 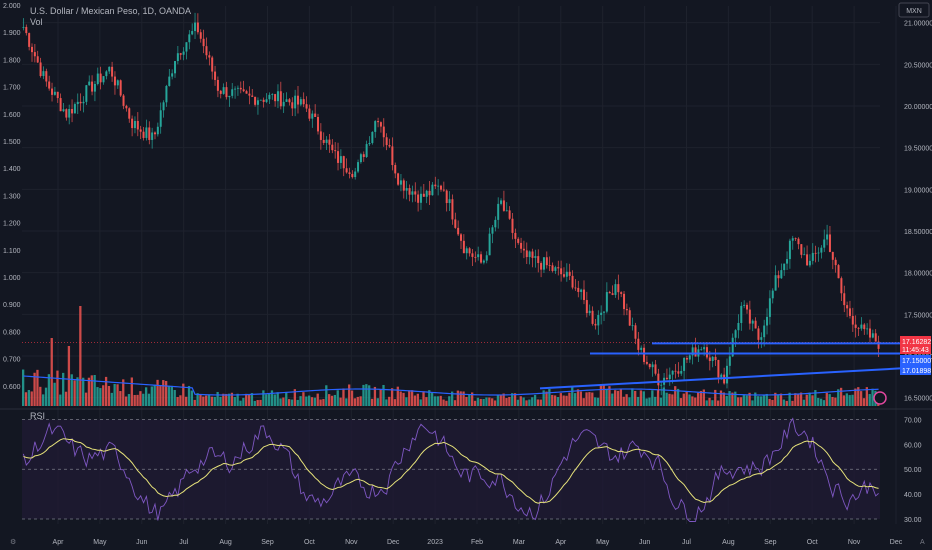 What do you see at coordinates (12, 251) in the screenshot?
I see `y-tick-left: 1.100` at bounding box center [12, 251].